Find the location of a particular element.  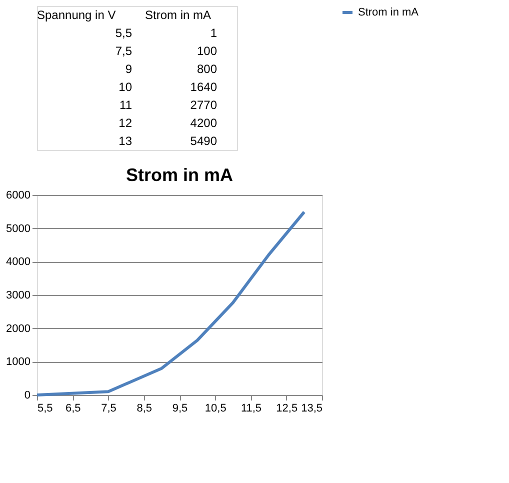

text: 10 is located at coordinates (125, 87).